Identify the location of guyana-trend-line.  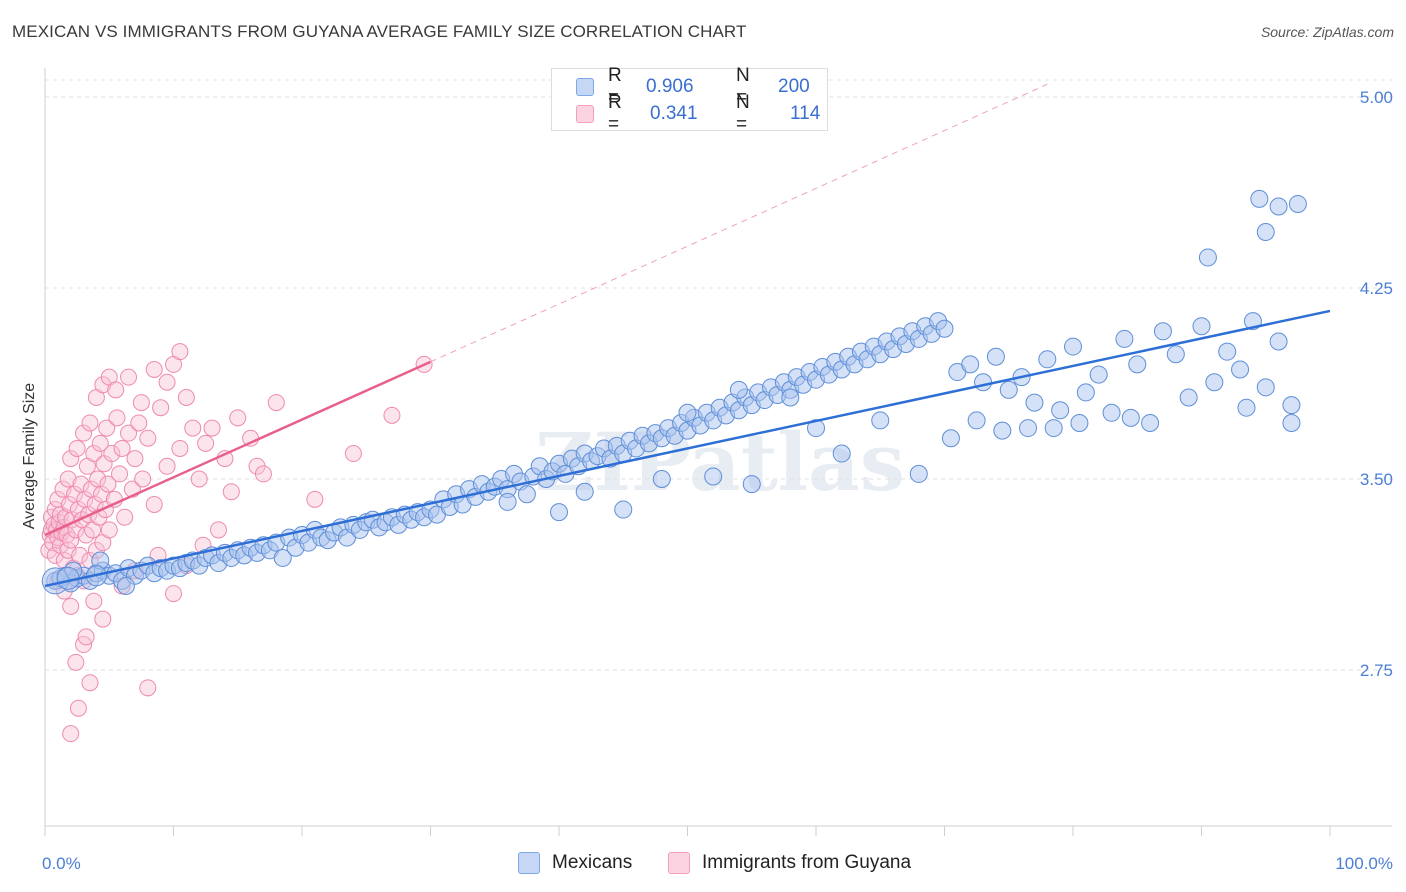
(238, 448).